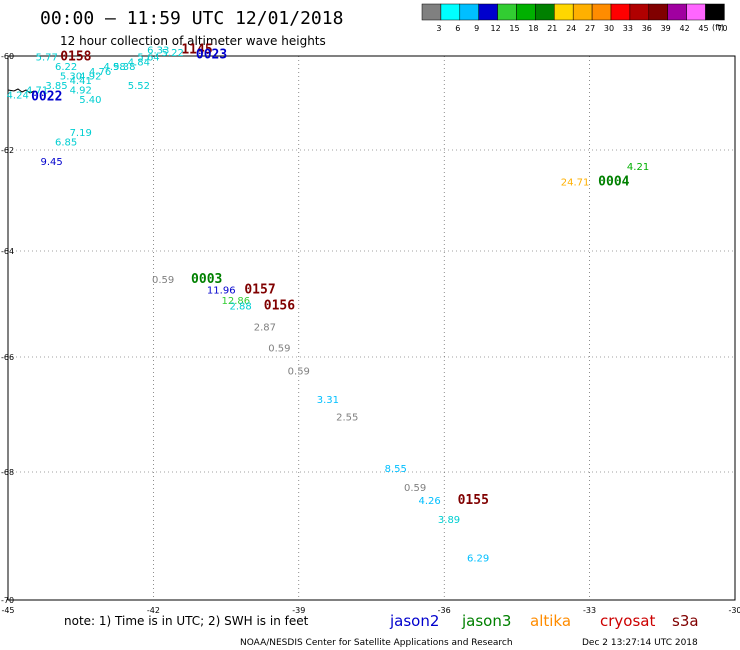  I want to click on pass-time-label: 0004, so click(613, 181).